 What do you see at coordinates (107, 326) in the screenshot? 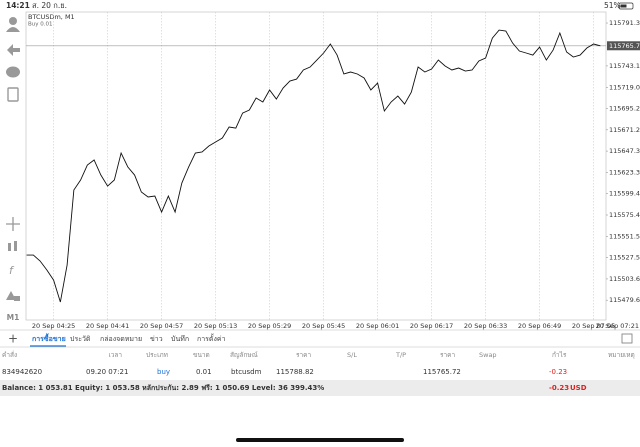
I see `x-tick-label: 20 Sep 04:41` at bounding box center [107, 326].